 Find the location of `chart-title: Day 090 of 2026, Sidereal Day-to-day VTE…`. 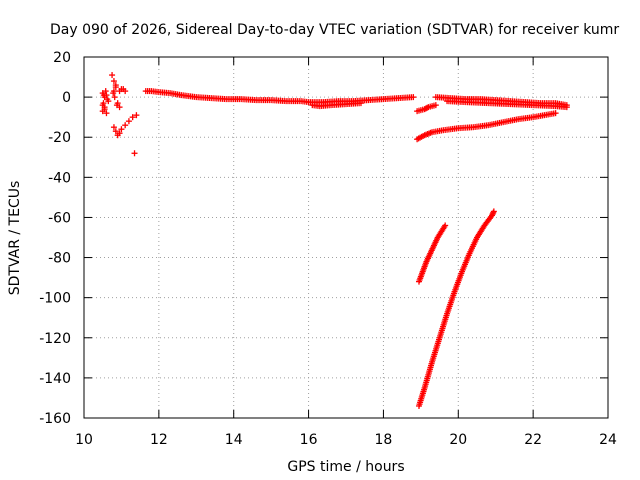

chart-title: Day 090 of 2026, Sidereal Day-to-day VTE… is located at coordinates (334, 30).